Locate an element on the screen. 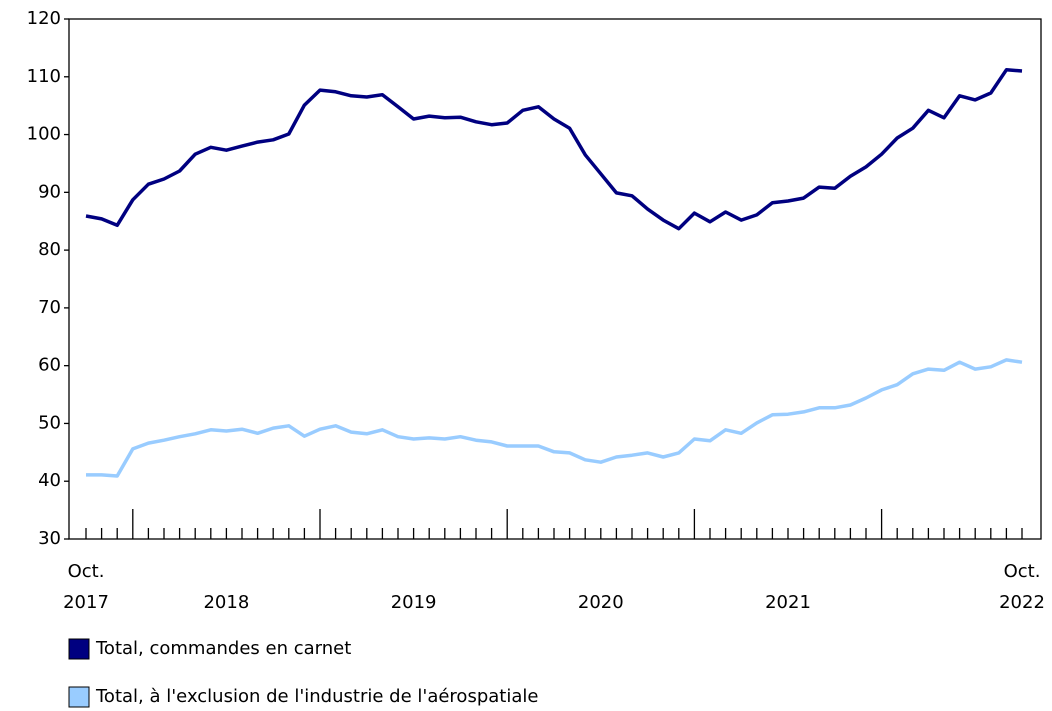 The image size is (1052, 711). y-tick-label: 60 is located at coordinates (49, 365).